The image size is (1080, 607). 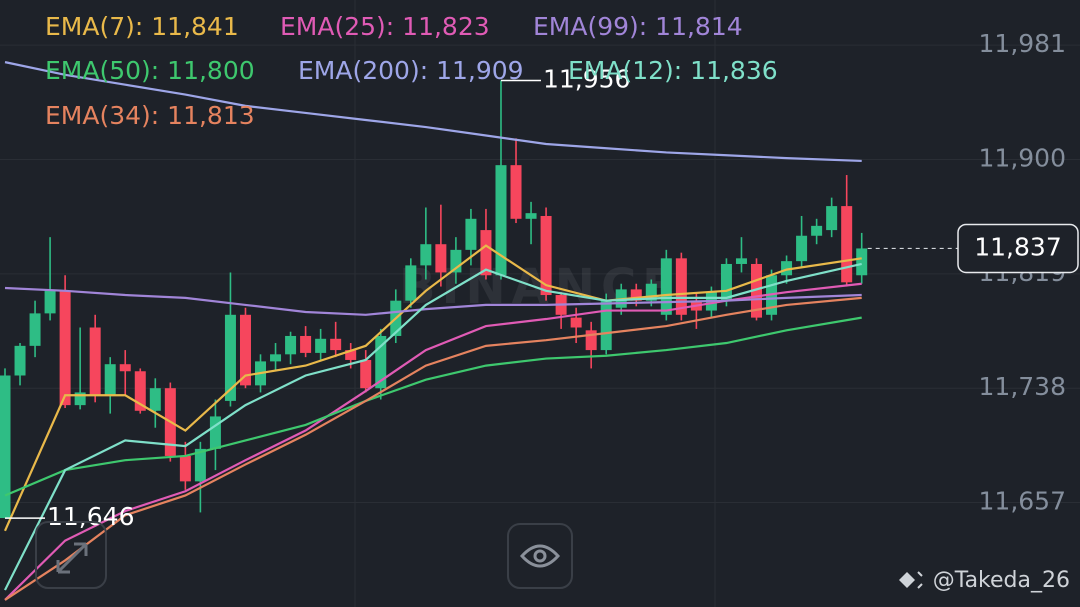 What do you see at coordinates (98, 26) in the screenshot?
I see `legend-name: EMA(7)` at bounding box center [98, 26].